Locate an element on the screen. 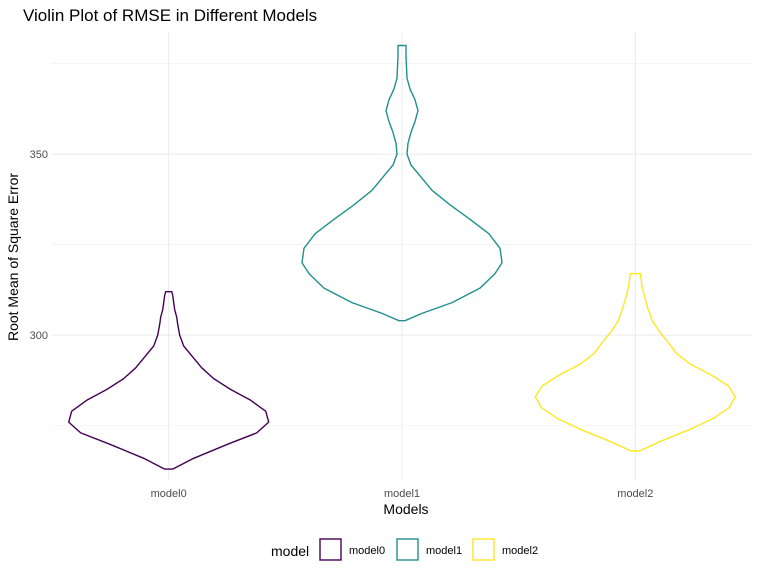 The height and width of the screenshot is (576, 768). x-tick-label: model1 is located at coordinates (402, 494).